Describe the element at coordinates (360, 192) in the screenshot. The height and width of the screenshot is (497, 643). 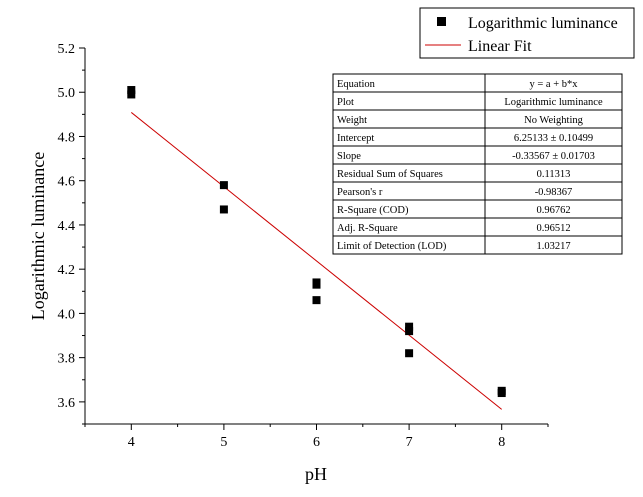
I see `stats-table-key: Pearson's r` at that location.